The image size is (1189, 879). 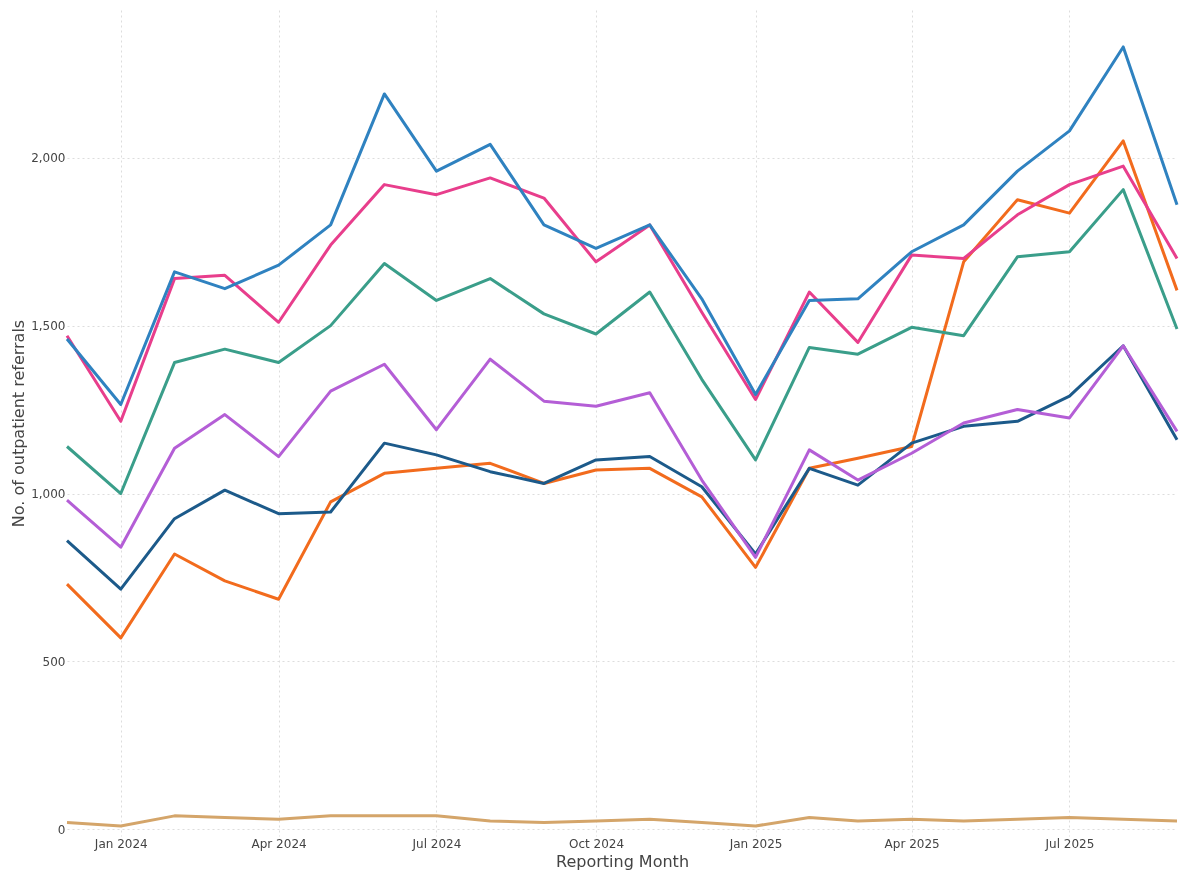 What do you see at coordinates (912, 843) in the screenshot?
I see `x-tick-label: Apr 2025` at bounding box center [912, 843].